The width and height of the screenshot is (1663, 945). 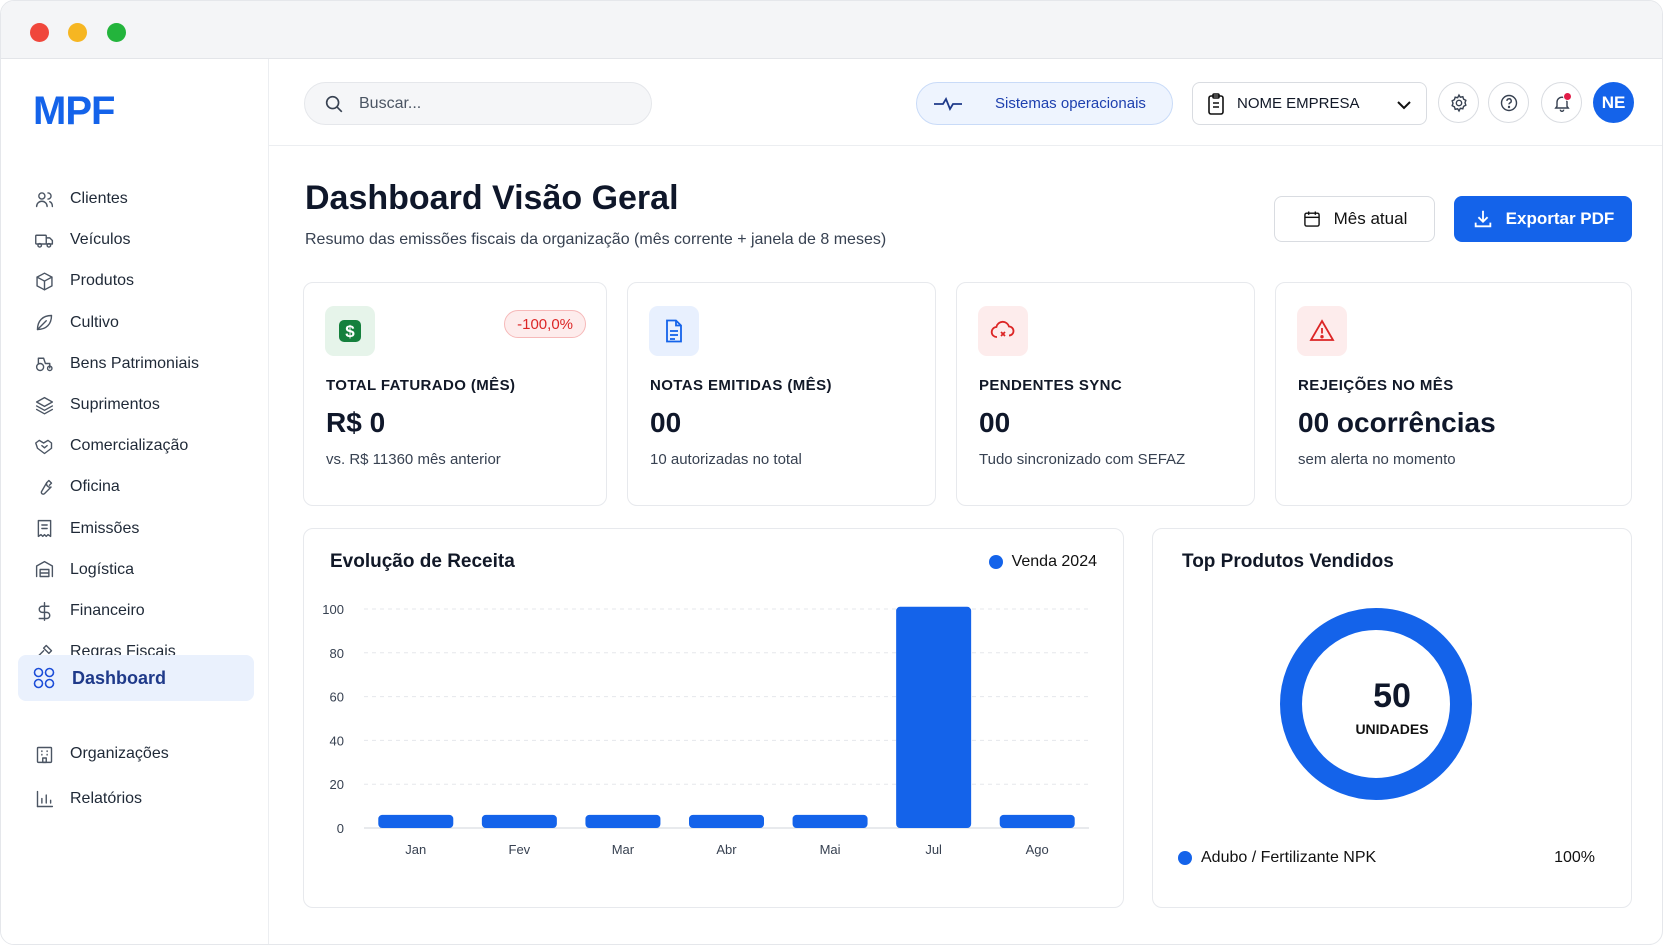 What do you see at coordinates (623, 821) in the screenshot?
I see `bar-mar` at bounding box center [623, 821].